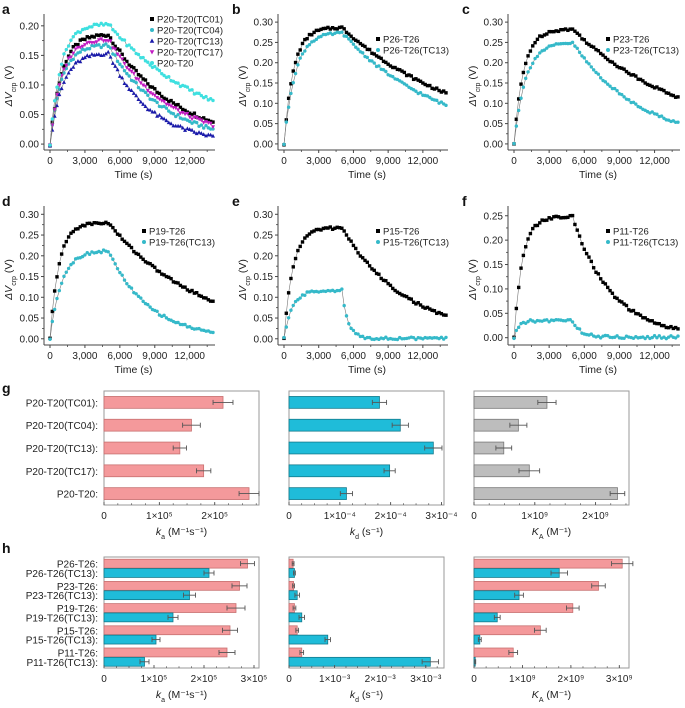  What do you see at coordinates (264, 319) in the screenshot?
I see `y-tick-label: 0.05` at bounding box center [264, 319].